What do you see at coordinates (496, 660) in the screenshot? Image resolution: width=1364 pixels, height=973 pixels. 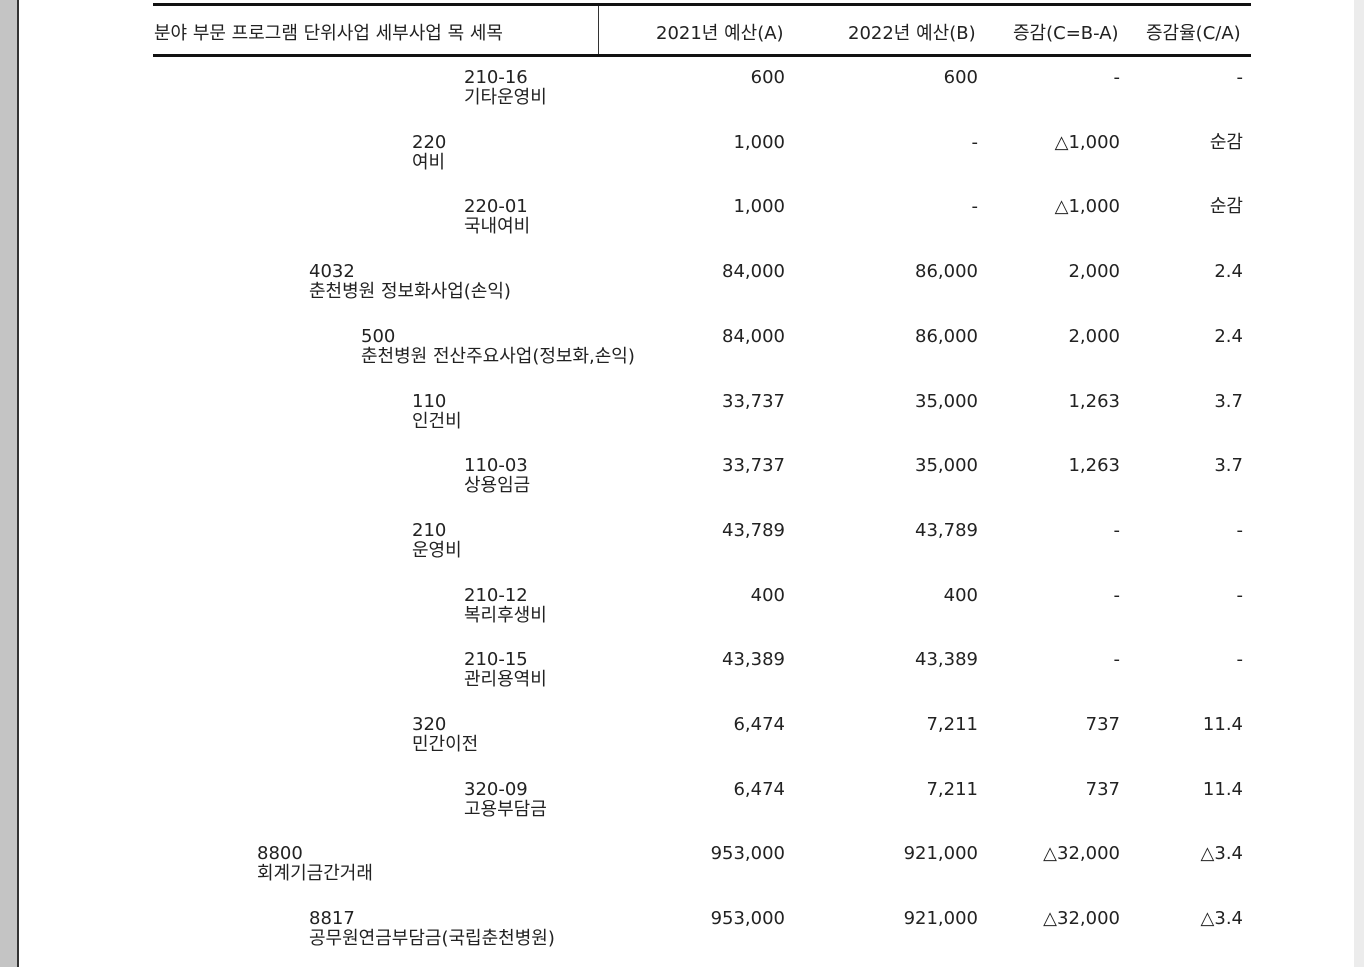 I see `row-code: 210-15` at bounding box center [496, 660].